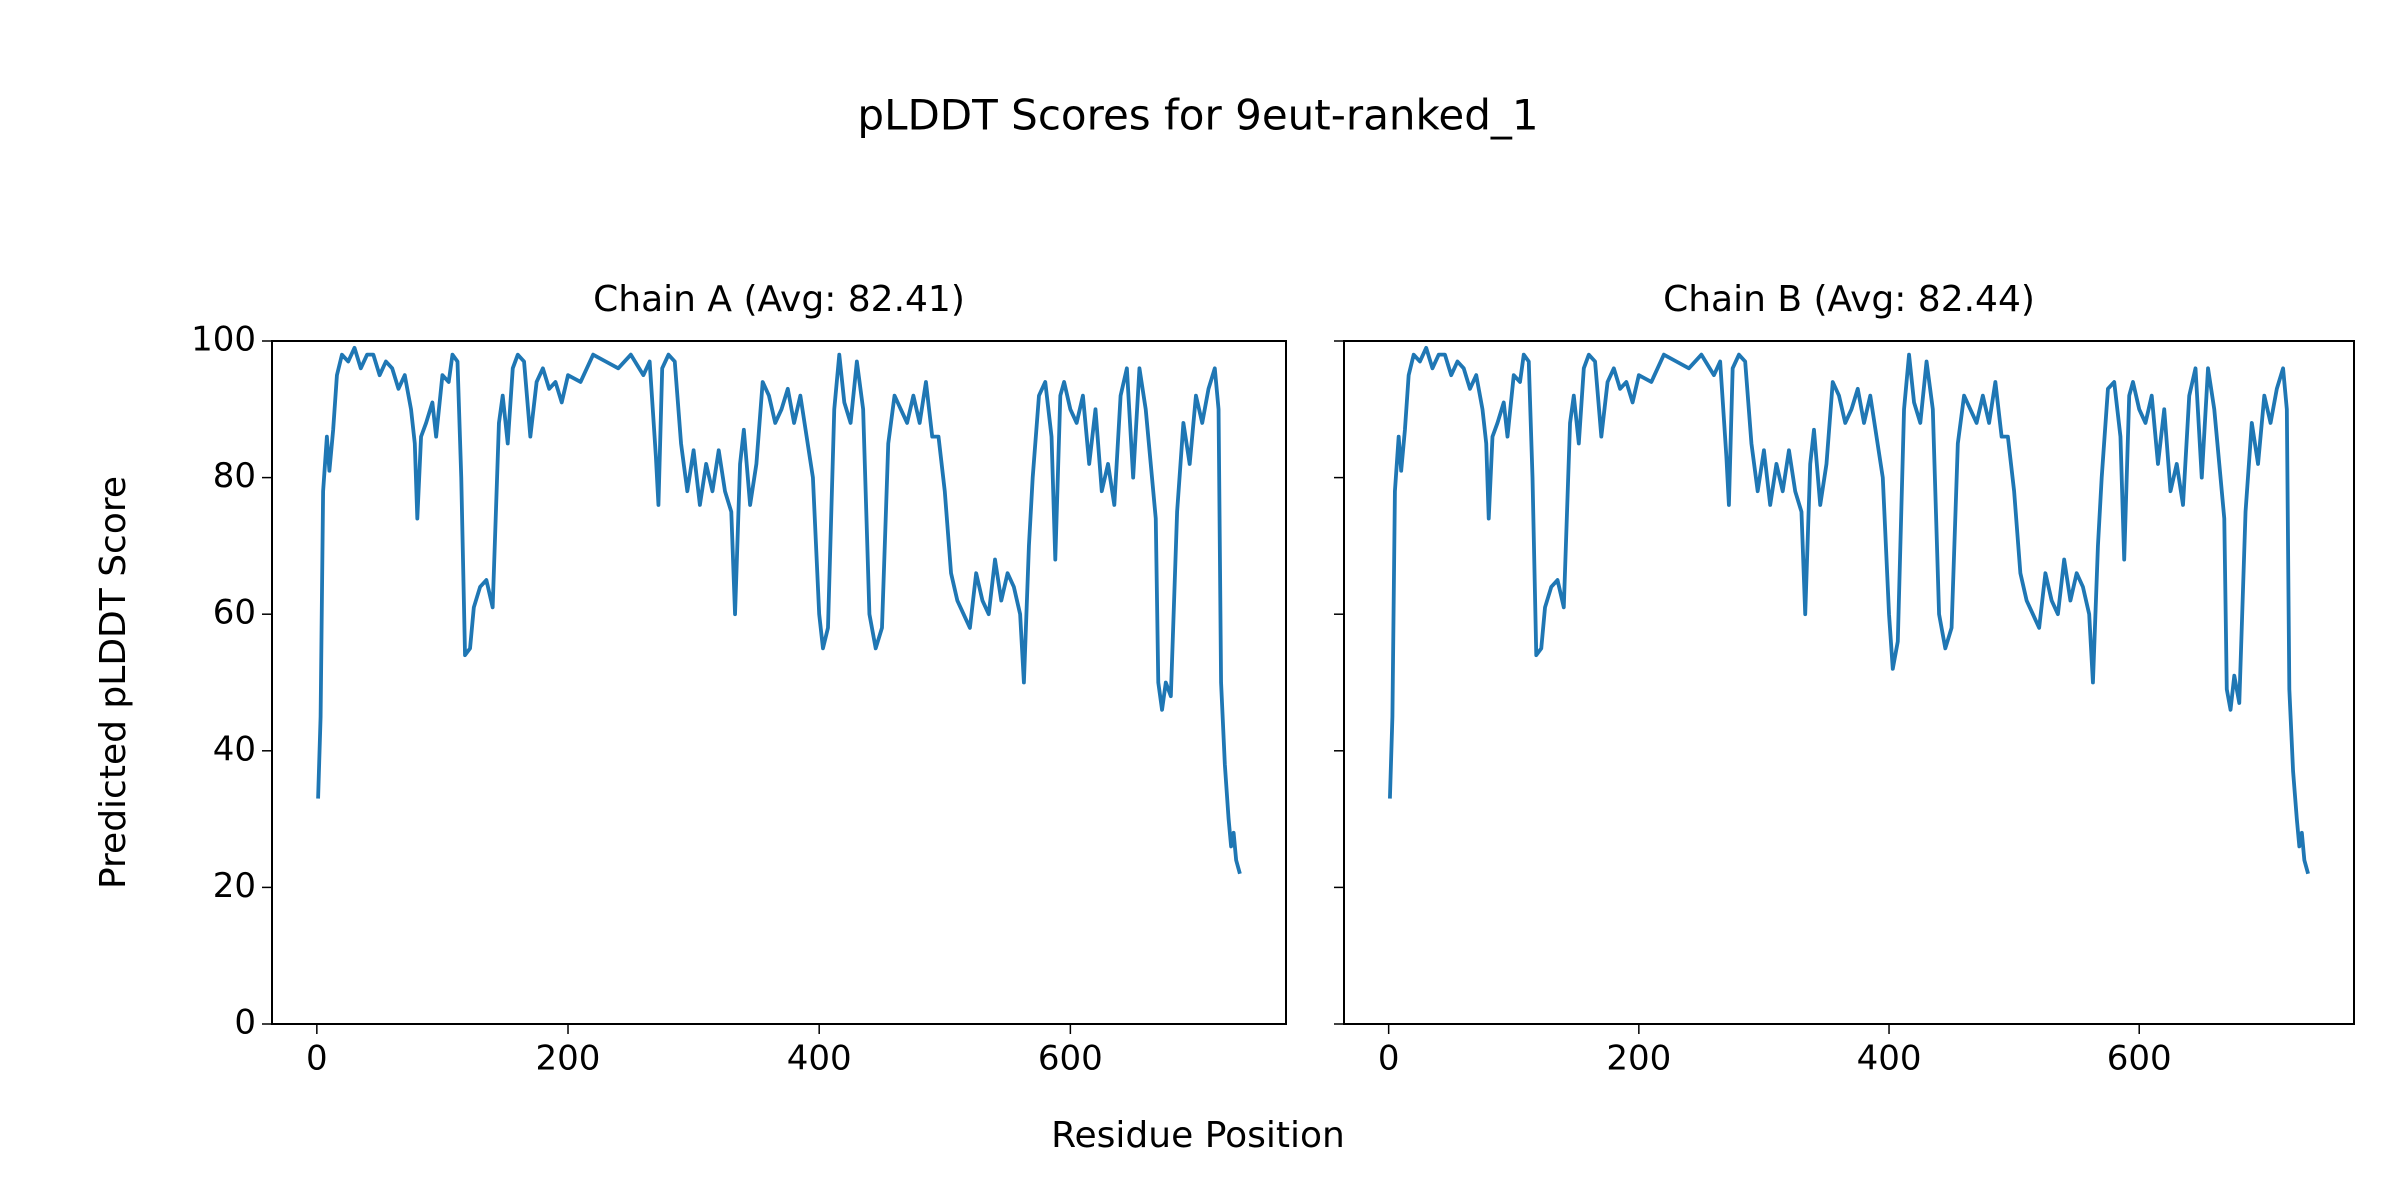 The height and width of the screenshot is (1200, 2400). I want to click on y-tick-label: 40, so click(234, 749).